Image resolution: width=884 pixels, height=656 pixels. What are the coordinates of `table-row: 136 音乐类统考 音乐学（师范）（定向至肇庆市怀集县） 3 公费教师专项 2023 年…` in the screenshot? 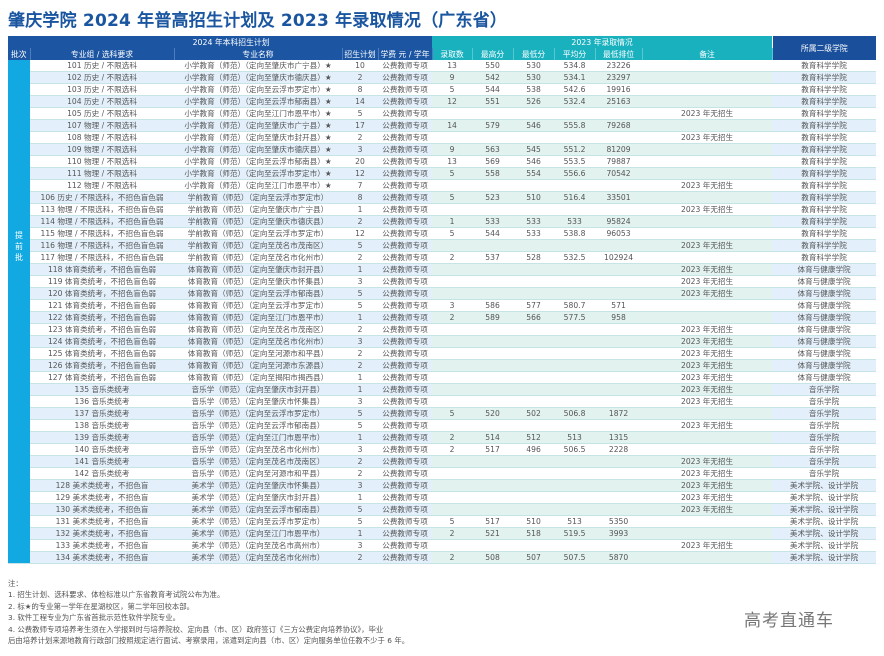 It's located at (442, 402).